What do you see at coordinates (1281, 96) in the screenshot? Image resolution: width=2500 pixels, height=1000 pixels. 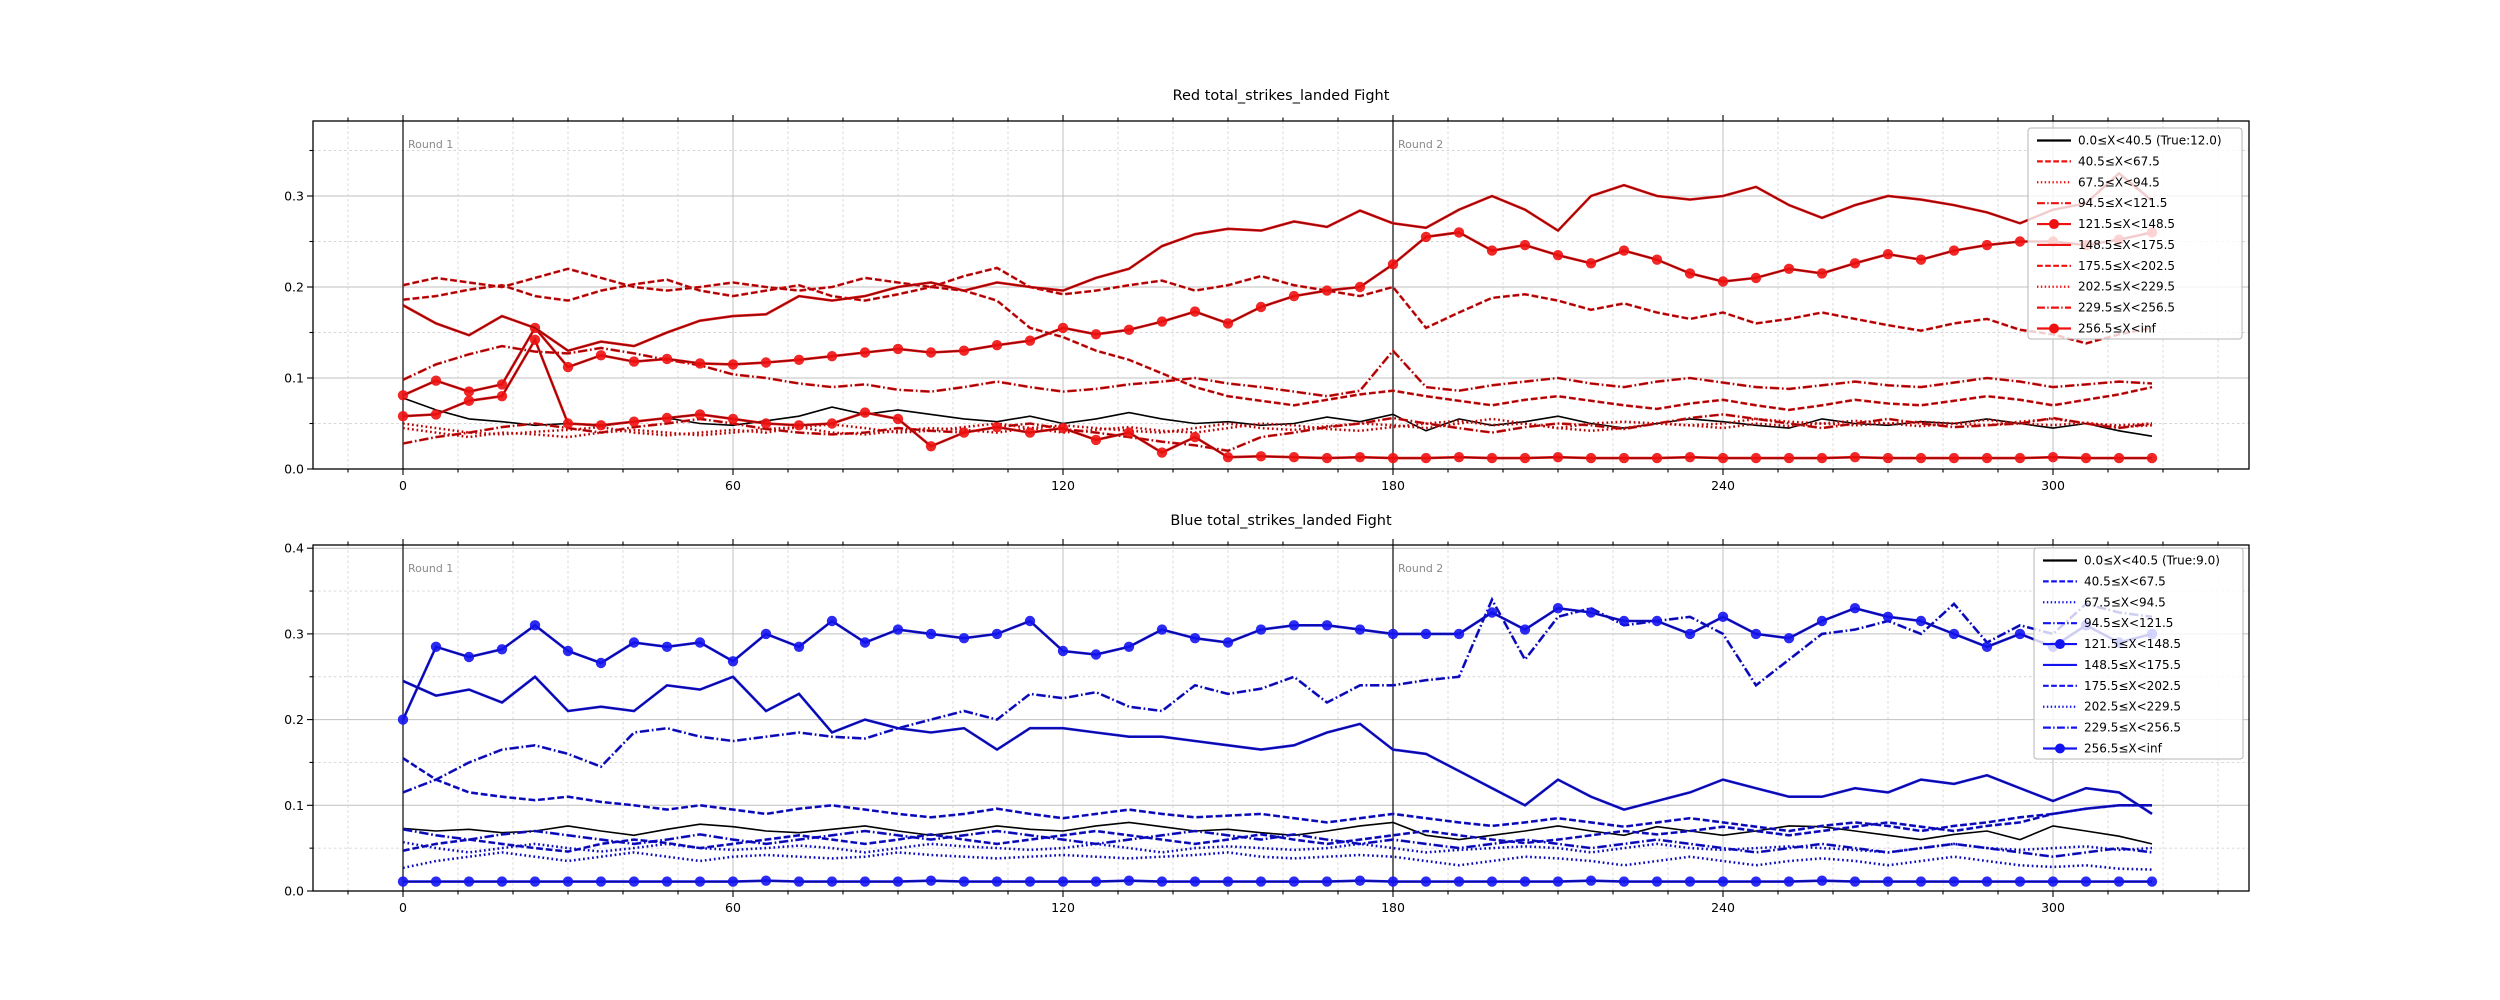 I see `red-chart-title: Red total_strikes_landed Fight` at bounding box center [1281, 96].